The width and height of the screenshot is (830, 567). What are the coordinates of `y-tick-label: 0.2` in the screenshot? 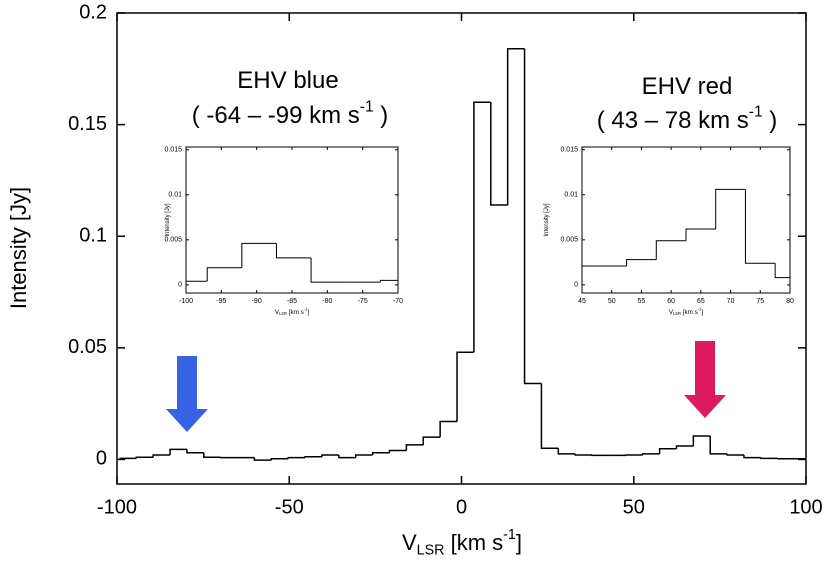 It's located at (93, 12).